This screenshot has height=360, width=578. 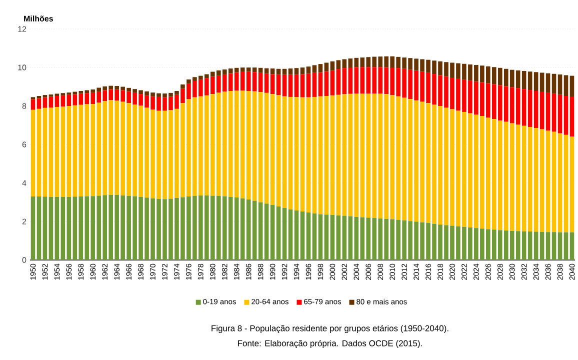 I want to click on source-note: Fonte: Elaboração própria. Dados OCDE (2015)., so click(x=330, y=344).